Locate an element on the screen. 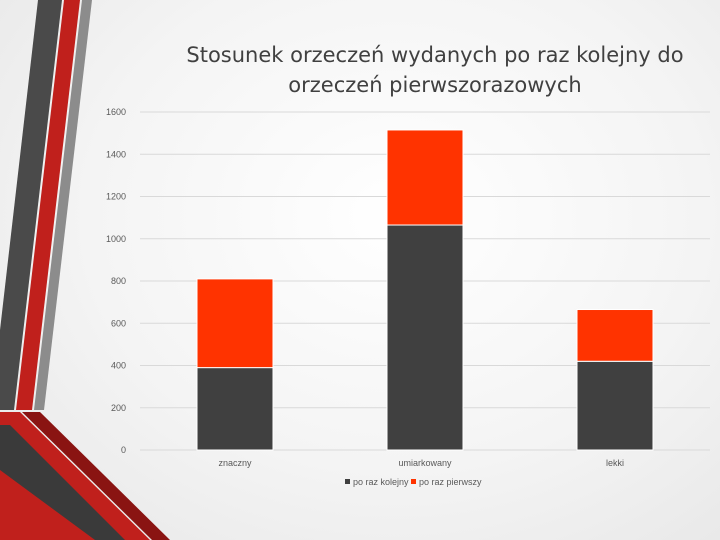 This screenshot has width=720, height=540. y-tick-label: 200 is located at coordinates (118, 408).